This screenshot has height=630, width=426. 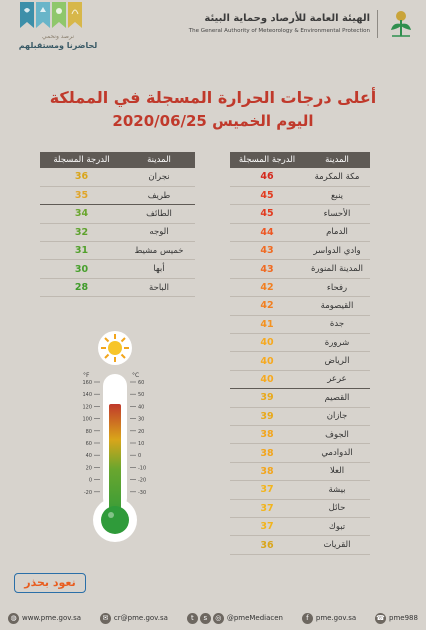 What do you see at coordinates (87, 420) in the screenshot?
I see `scale-tick-label: 100` at bounding box center [87, 420].